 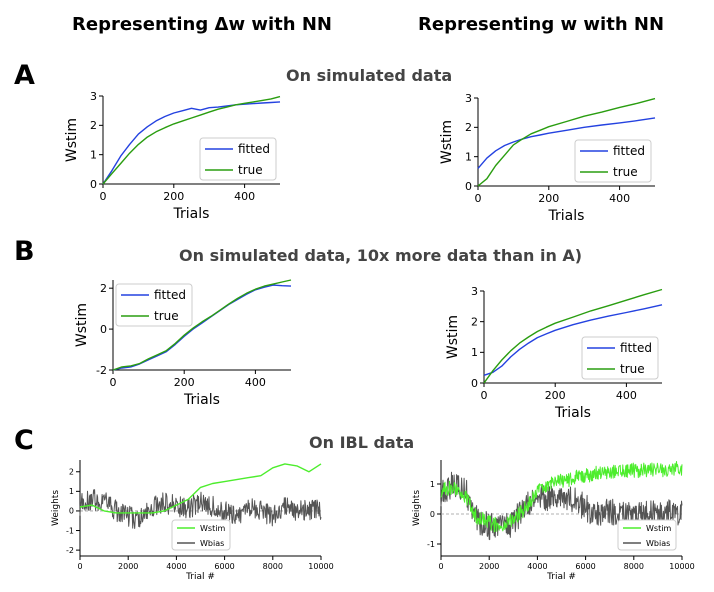 What do you see at coordinates (24, 75) in the screenshot?
I see `panel-letter-a: A` at bounding box center [24, 75].